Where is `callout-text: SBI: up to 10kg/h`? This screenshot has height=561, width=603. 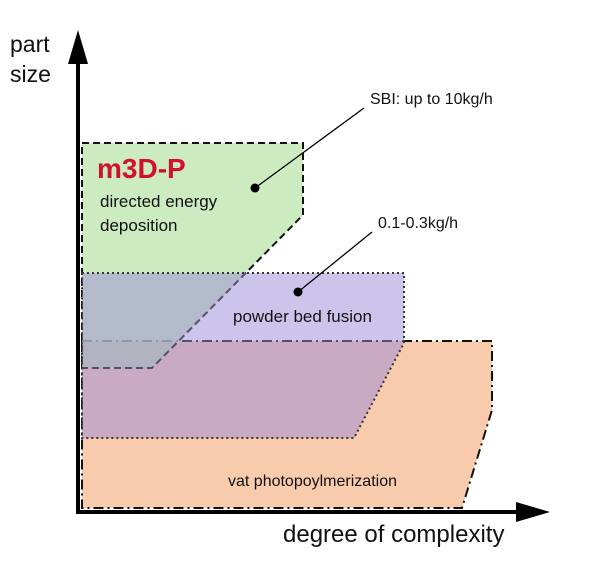 callout-text: SBI: up to 10kg/h is located at coordinates (431, 99).